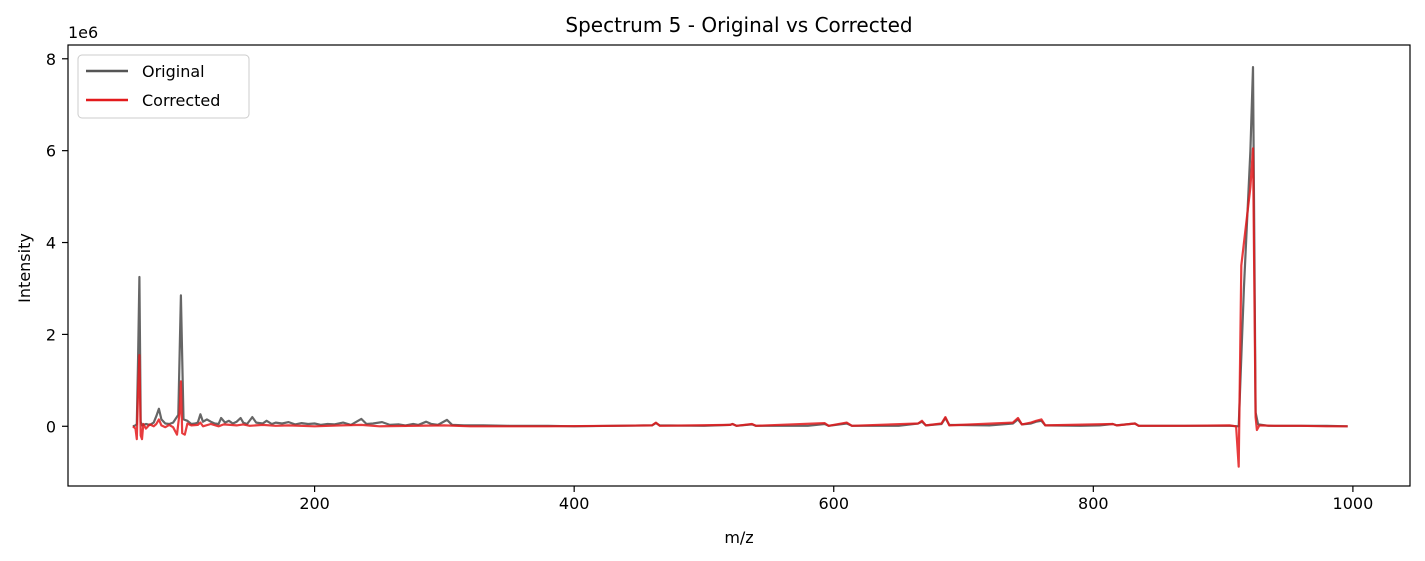 The image size is (1425, 561). I want to click on y-tick-label: 6, so click(51, 151).